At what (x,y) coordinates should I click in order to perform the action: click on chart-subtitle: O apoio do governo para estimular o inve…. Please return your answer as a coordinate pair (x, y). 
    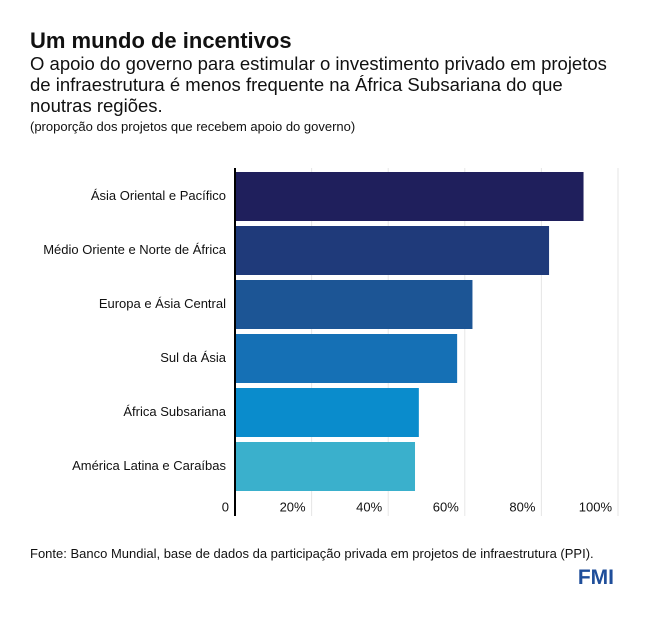
    Looking at the image, I should click on (318, 84).